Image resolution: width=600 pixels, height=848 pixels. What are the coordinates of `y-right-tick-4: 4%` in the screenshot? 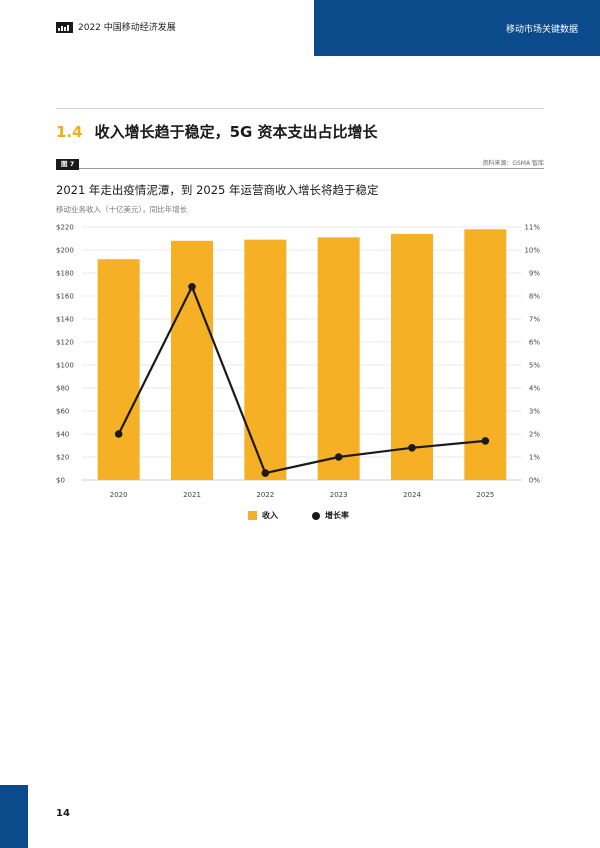 It's located at (534, 389).